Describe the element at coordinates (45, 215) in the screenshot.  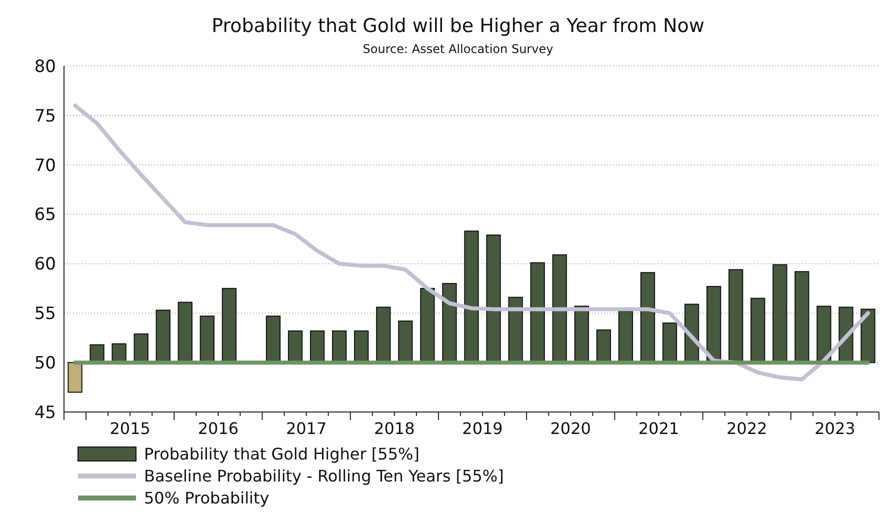
I see `y-tick-label: 65` at that location.